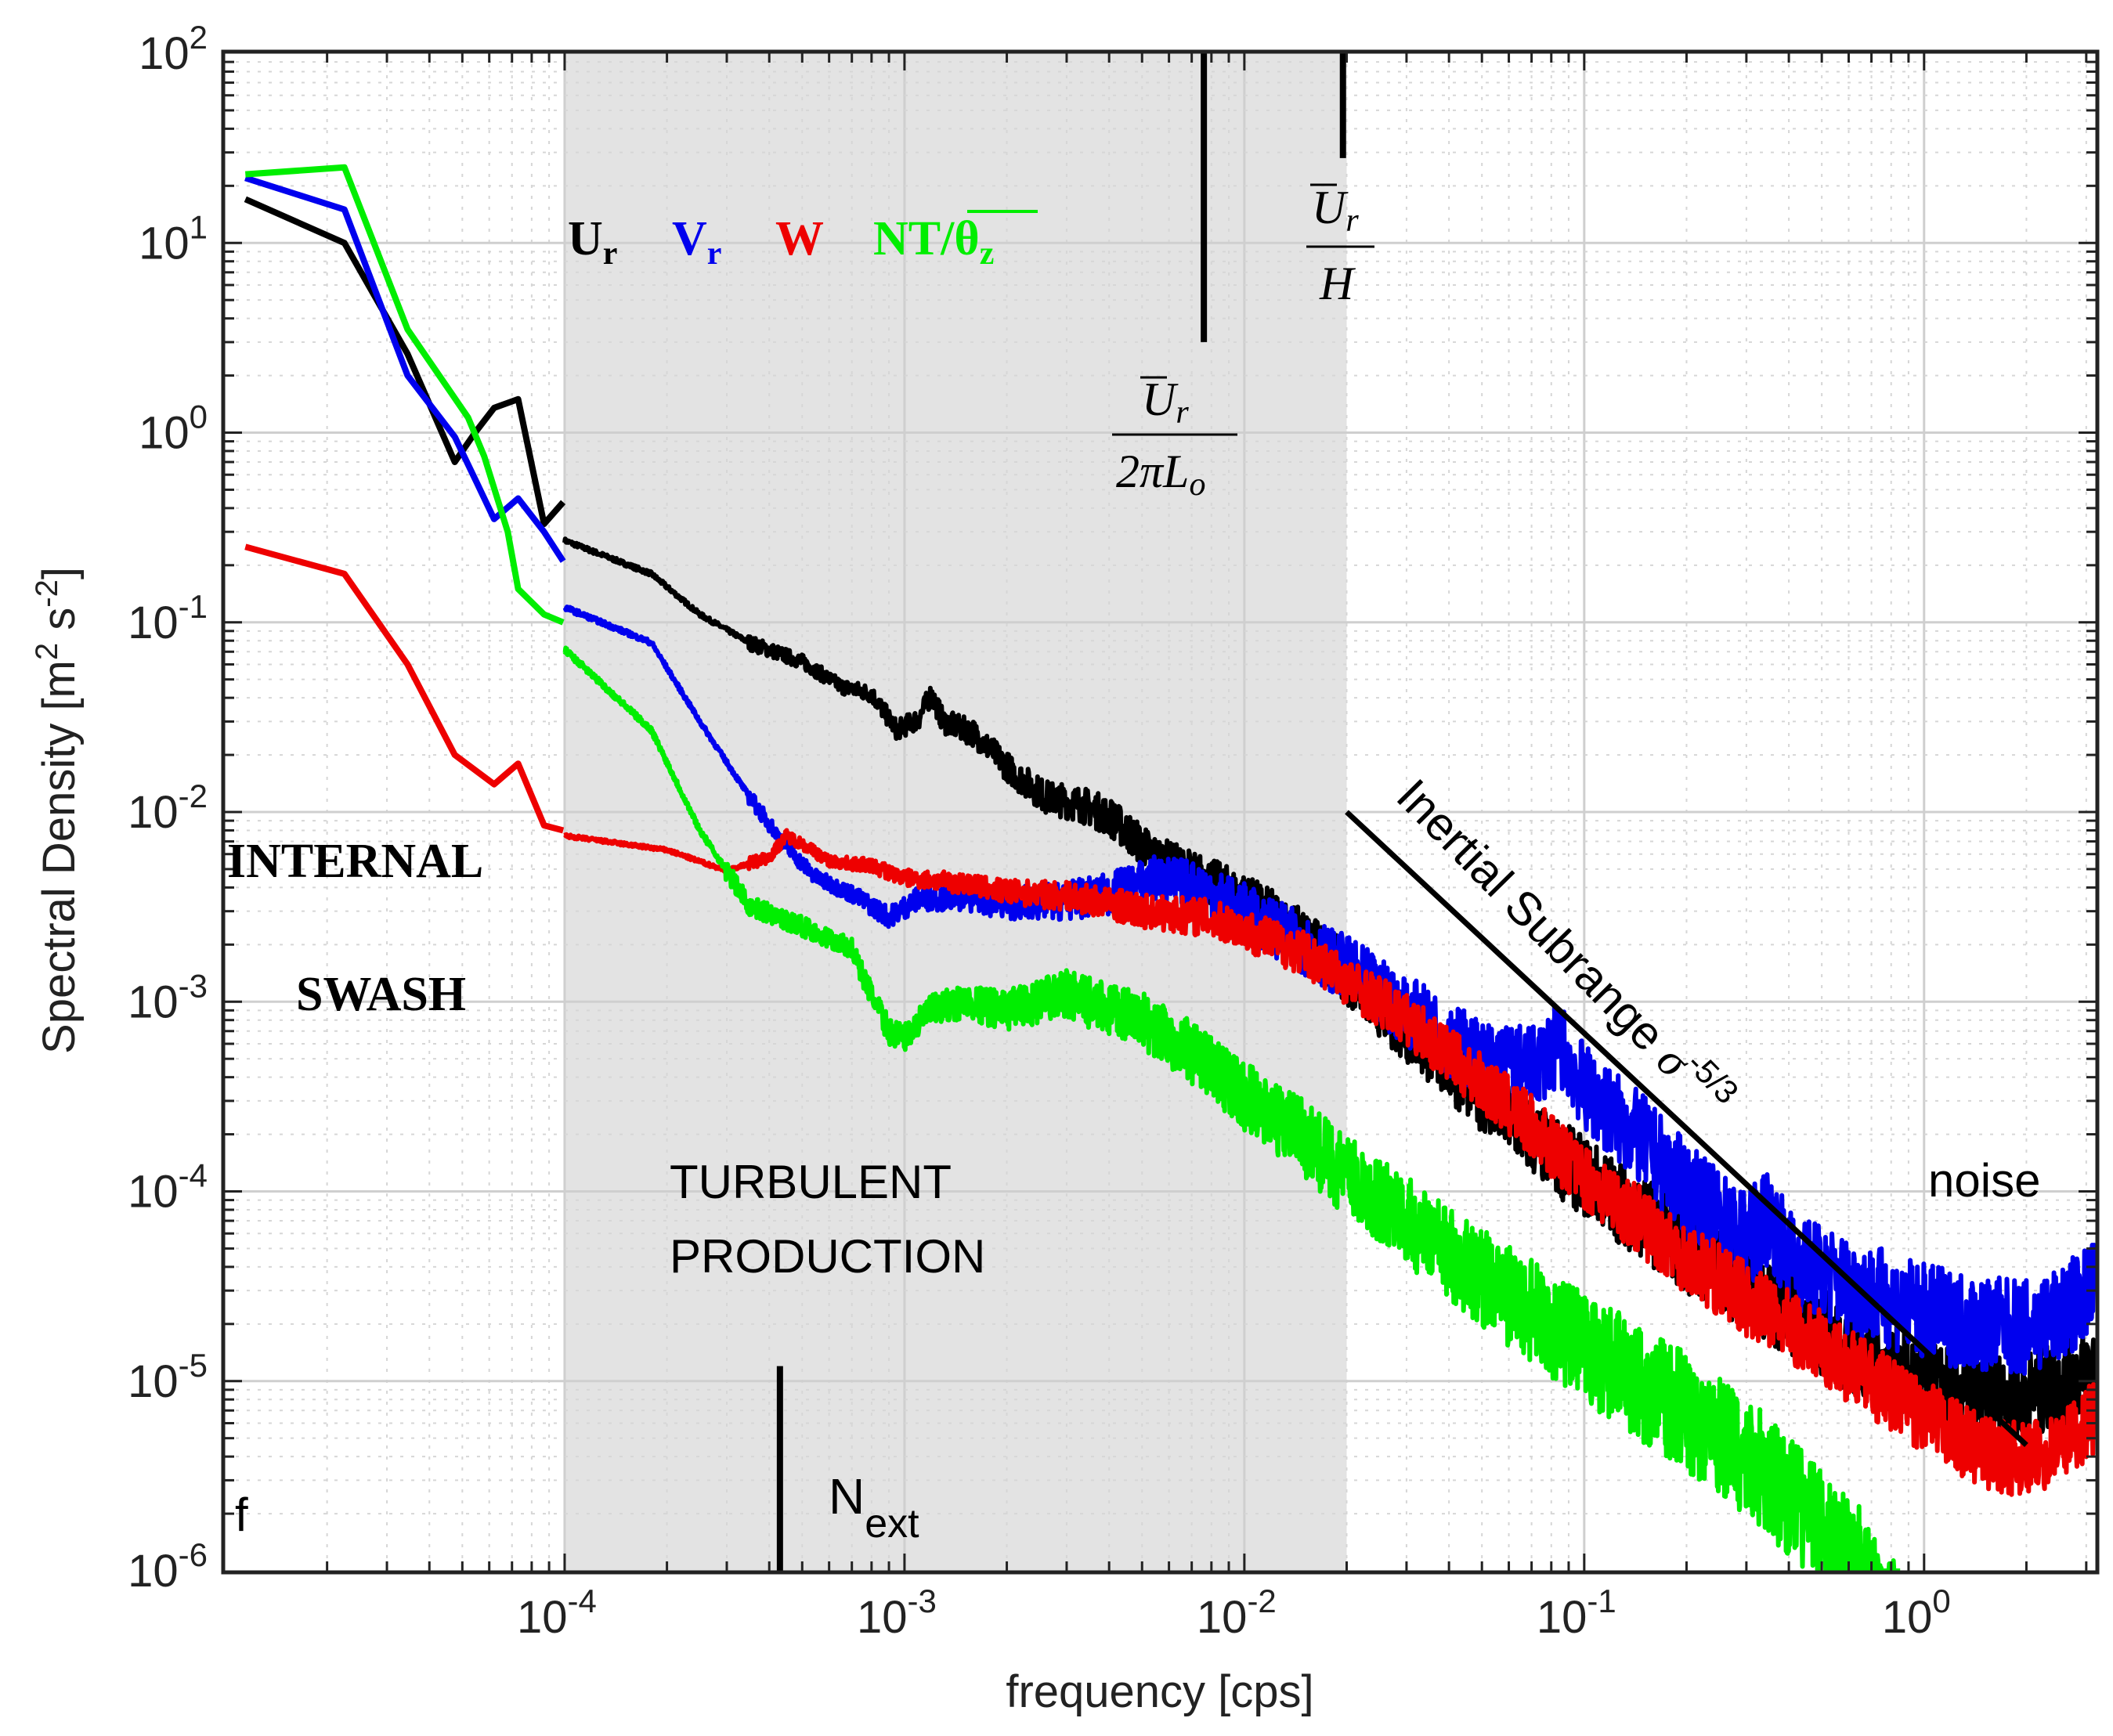 This screenshot has width=2113, height=1736. What do you see at coordinates (47, 651) in the screenshot?
I see `y-label-sup1: 2` at bounding box center [47, 651].